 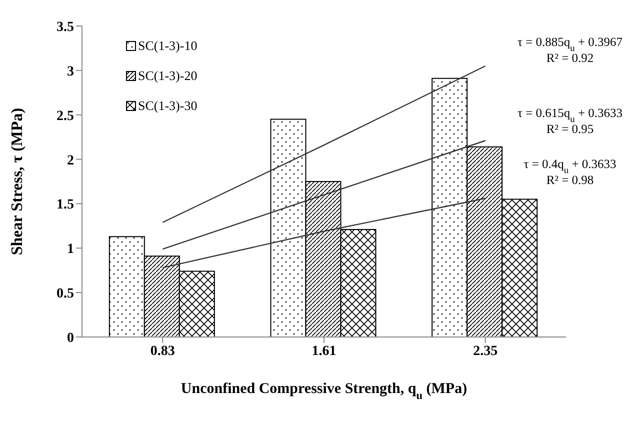 What do you see at coordinates (65, 27) in the screenshot?
I see `y-tick-label: 3.5` at bounding box center [65, 27].